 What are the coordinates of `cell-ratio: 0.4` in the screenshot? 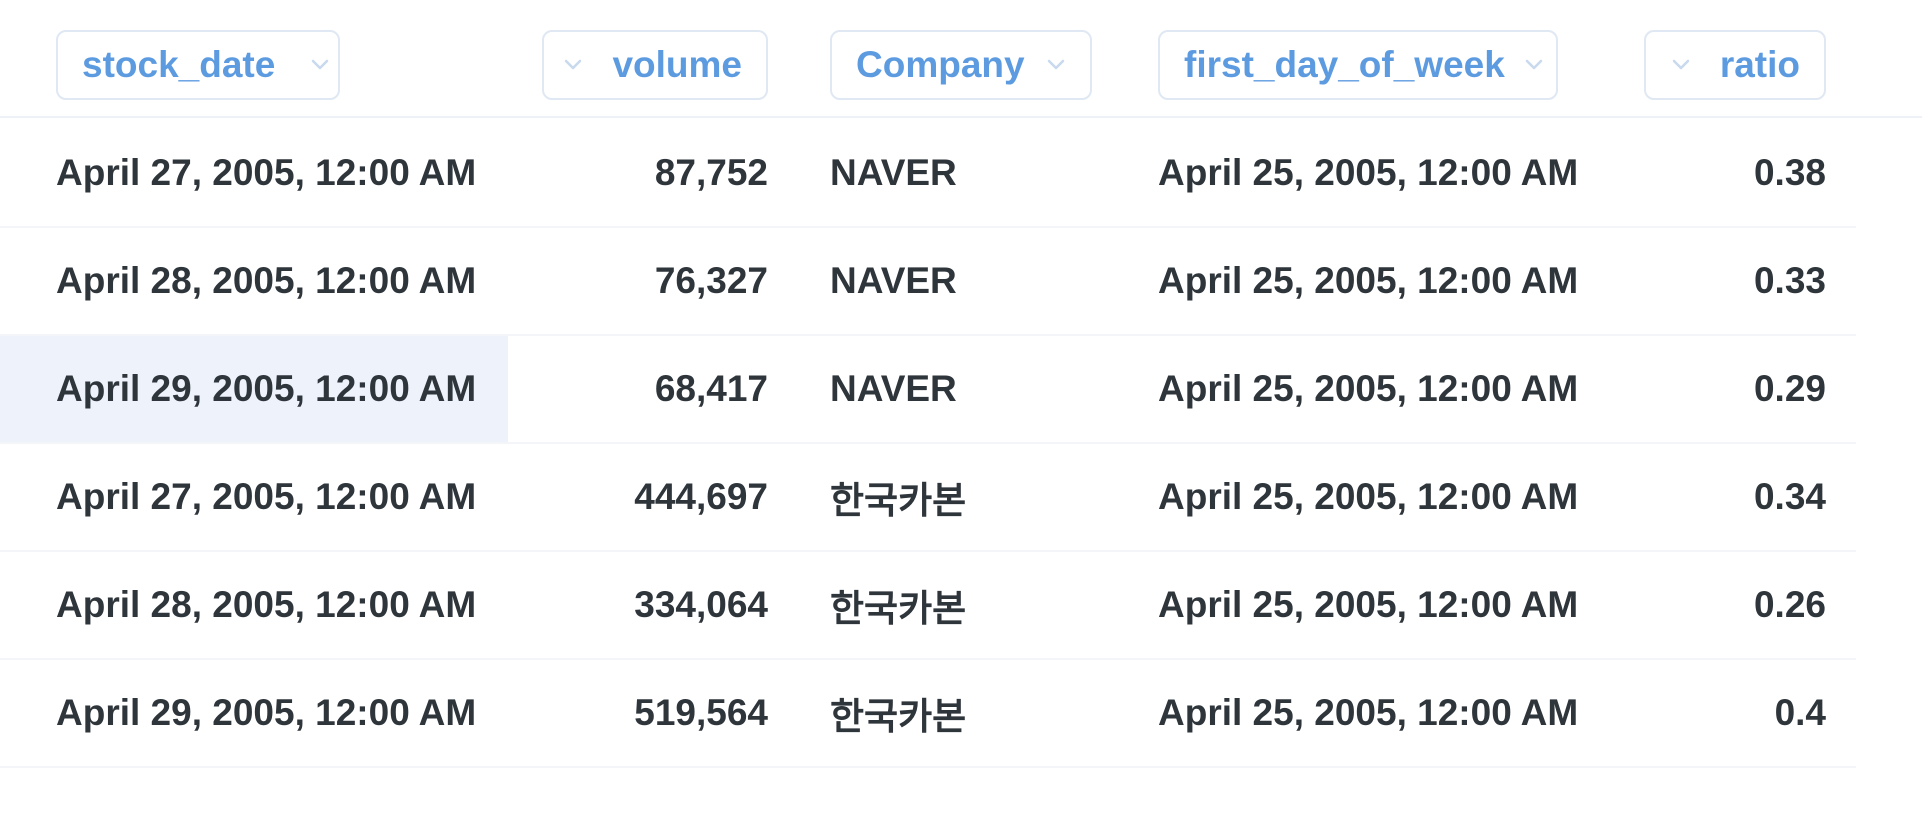 It's located at (1800, 712).